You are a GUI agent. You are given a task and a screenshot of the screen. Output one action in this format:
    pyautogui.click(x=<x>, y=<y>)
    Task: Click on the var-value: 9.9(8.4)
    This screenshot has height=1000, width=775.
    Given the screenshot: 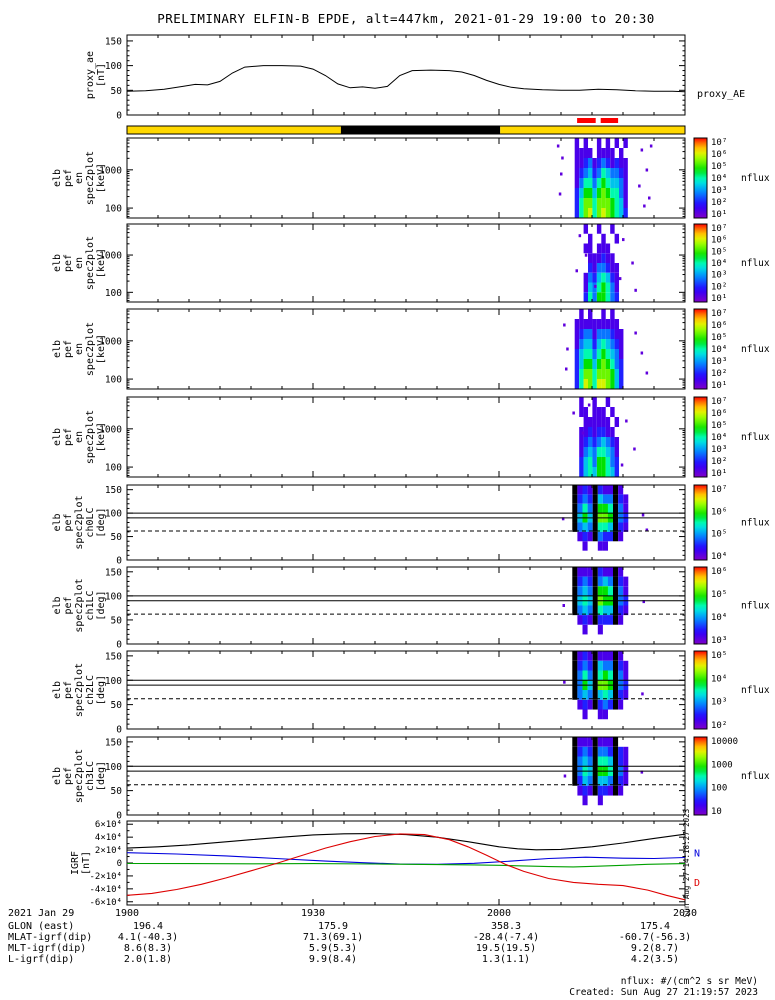 What is the action you would take?
    pyautogui.click(x=333, y=959)
    